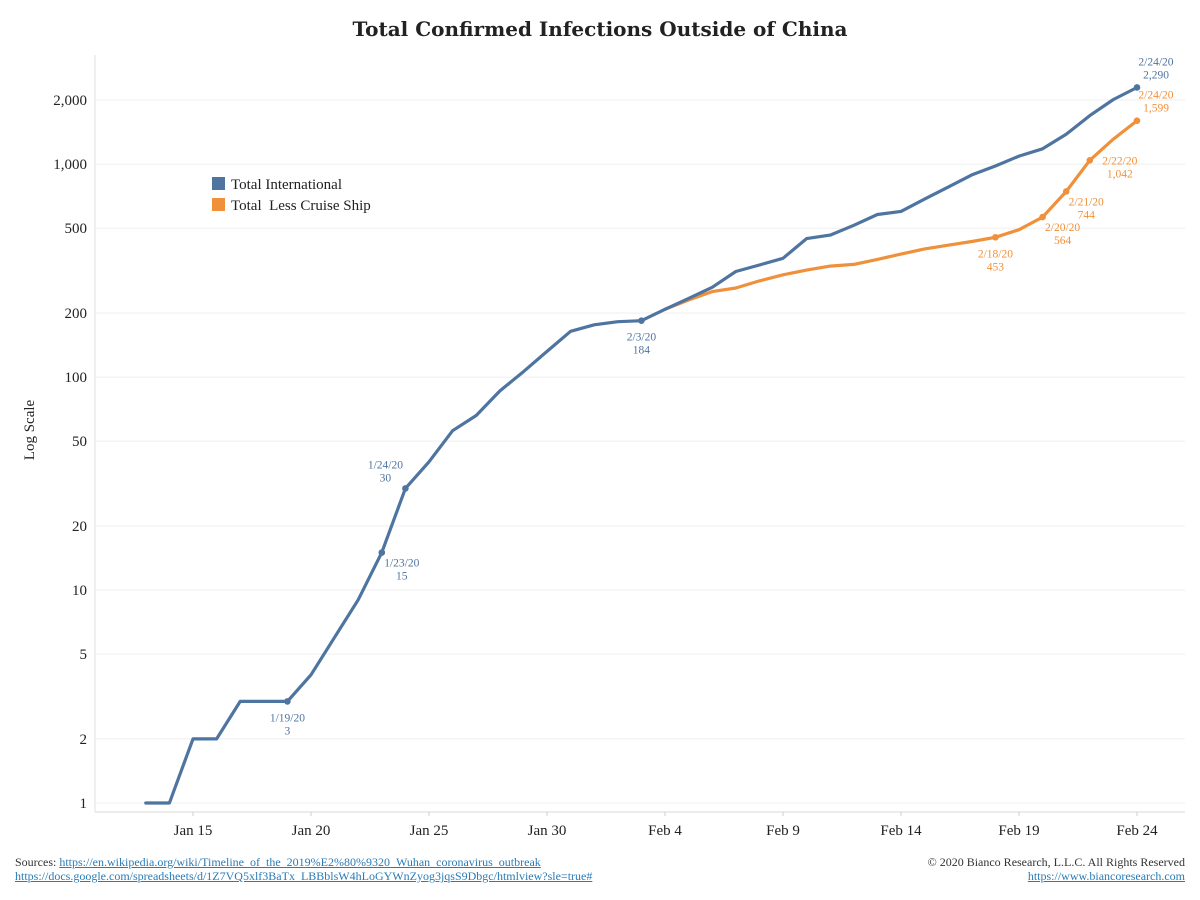 The height and width of the screenshot is (900, 1200). I want to click on y-tick-label: 100, so click(76, 378).